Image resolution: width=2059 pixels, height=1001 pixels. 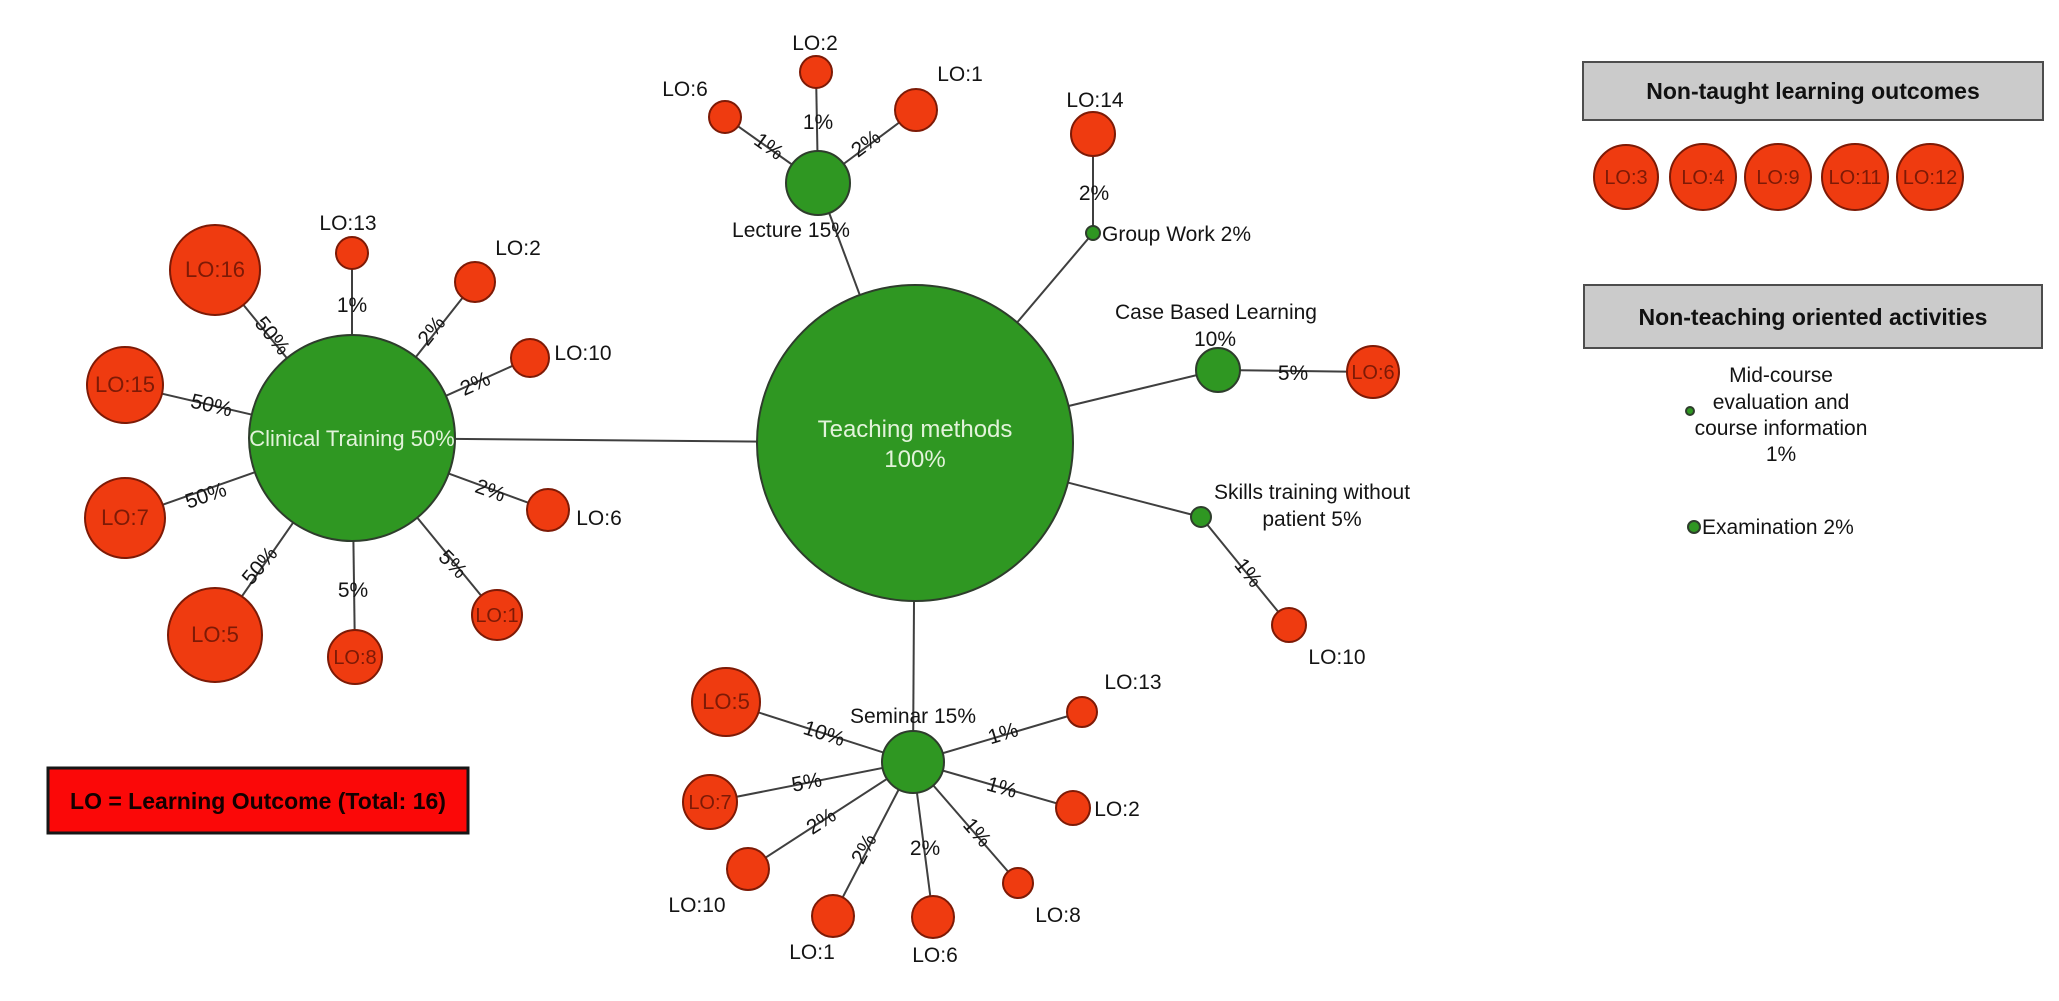 What do you see at coordinates (769, 147) in the screenshot?
I see `lecture-lo6-pct: 1%` at bounding box center [769, 147].